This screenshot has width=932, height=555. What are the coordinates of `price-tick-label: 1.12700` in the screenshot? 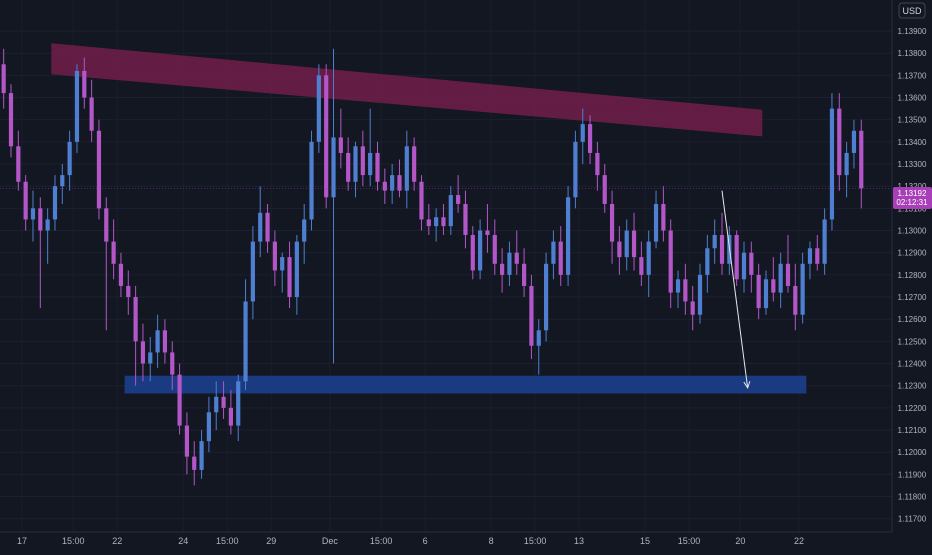 It's located at (912, 297).